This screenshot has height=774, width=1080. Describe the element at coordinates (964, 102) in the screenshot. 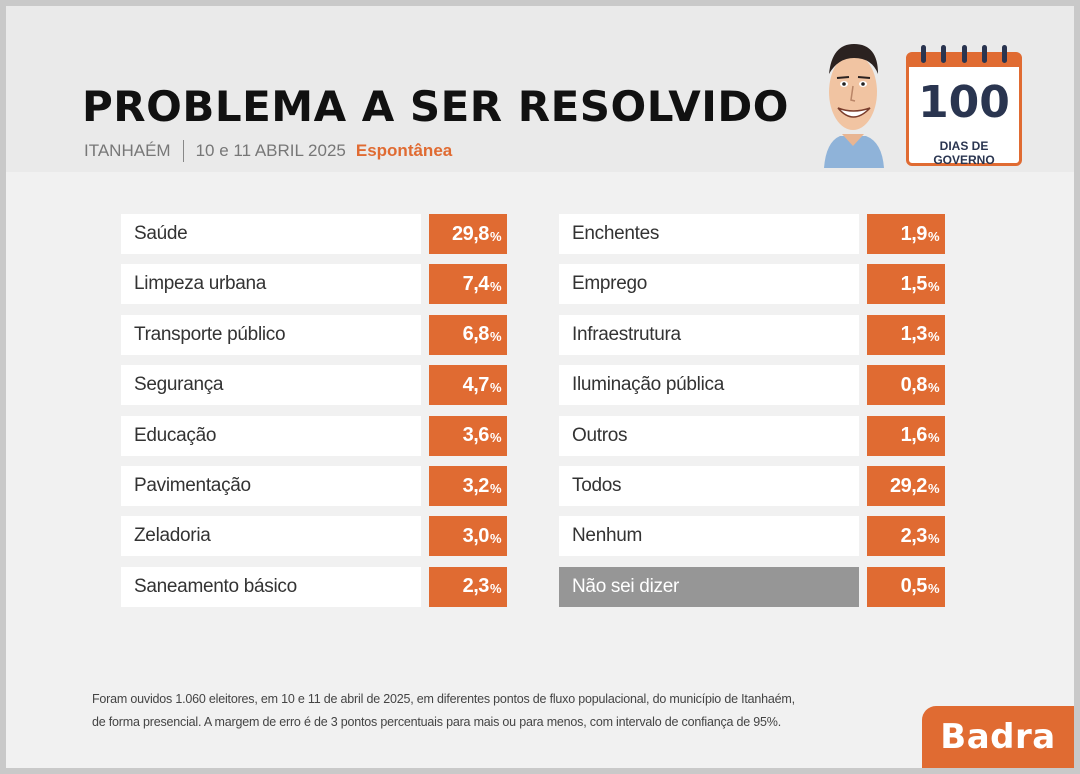

I see `calendar-number: 100` at that location.